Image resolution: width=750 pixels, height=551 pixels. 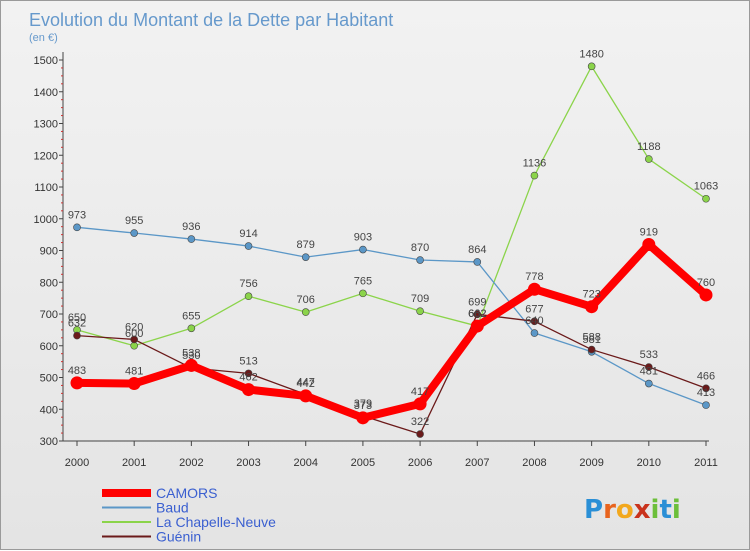 I want to click on data-label: 723, so click(x=591, y=295).